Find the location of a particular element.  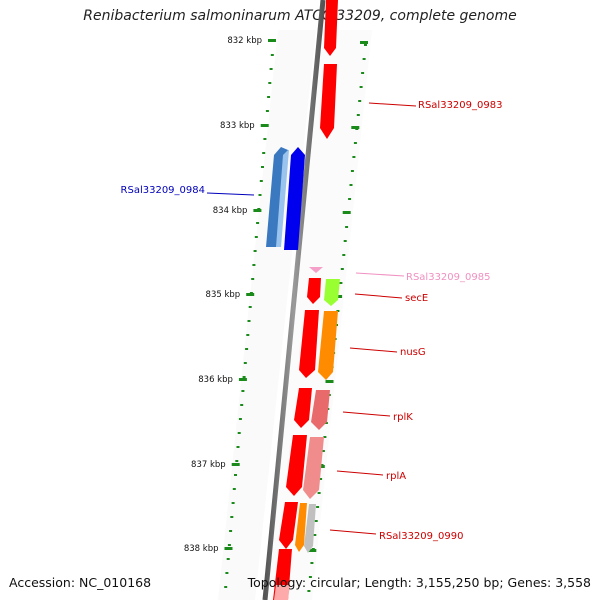

tick-label: 836 kbp is located at coordinates (215, 380).